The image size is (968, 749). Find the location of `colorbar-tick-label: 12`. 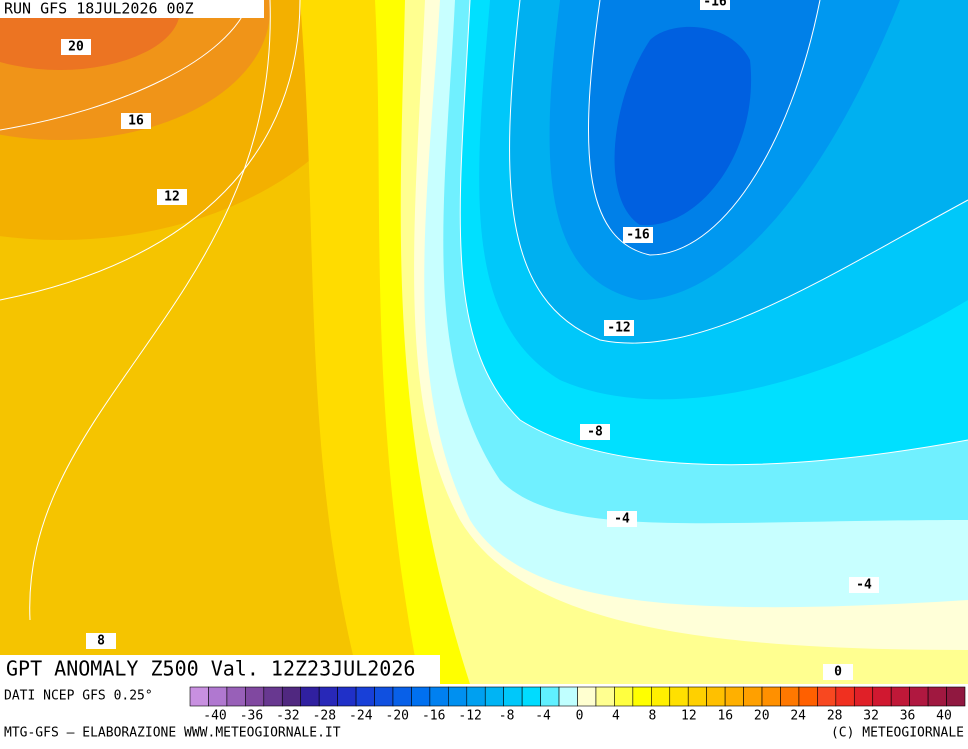

colorbar-tick-label: 12 is located at coordinates (689, 716).